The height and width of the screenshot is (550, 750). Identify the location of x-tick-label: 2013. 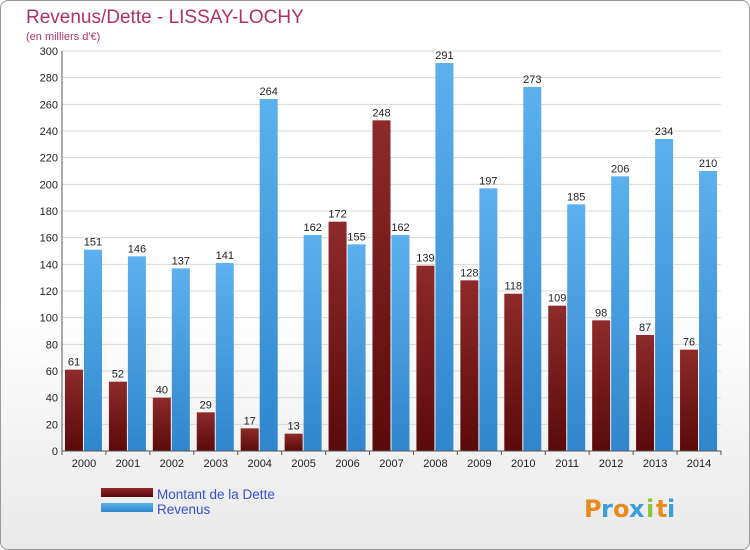
(655, 464).